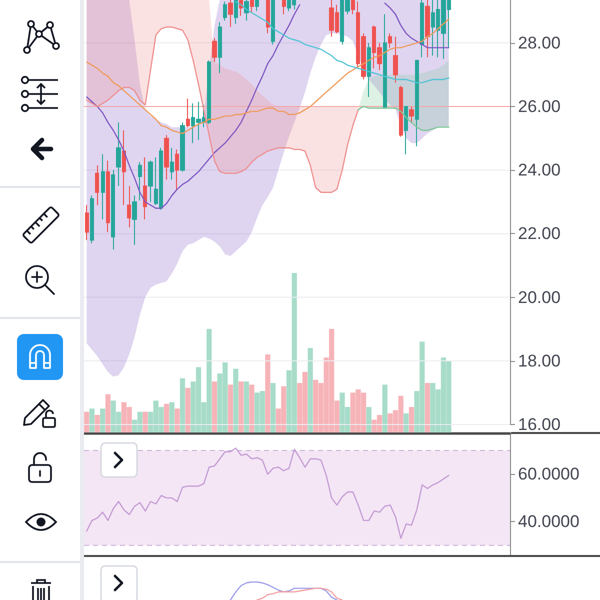 The height and width of the screenshot is (600, 600). Describe the element at coordinates (539, 424) in the screenshot. I see `y-tick-label: 16.00` at that location.